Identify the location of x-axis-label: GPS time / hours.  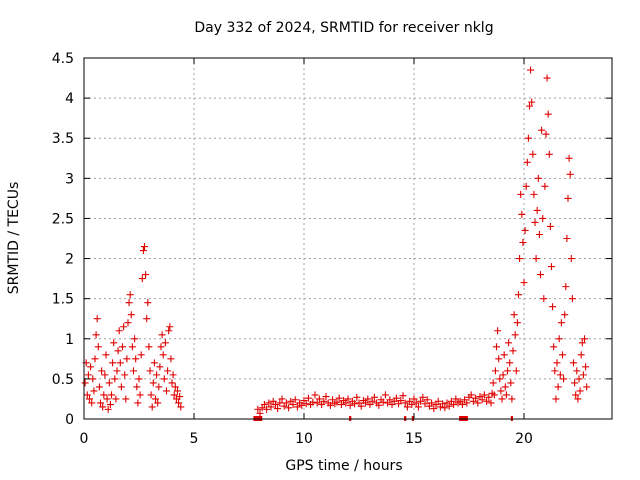
(343, 466).